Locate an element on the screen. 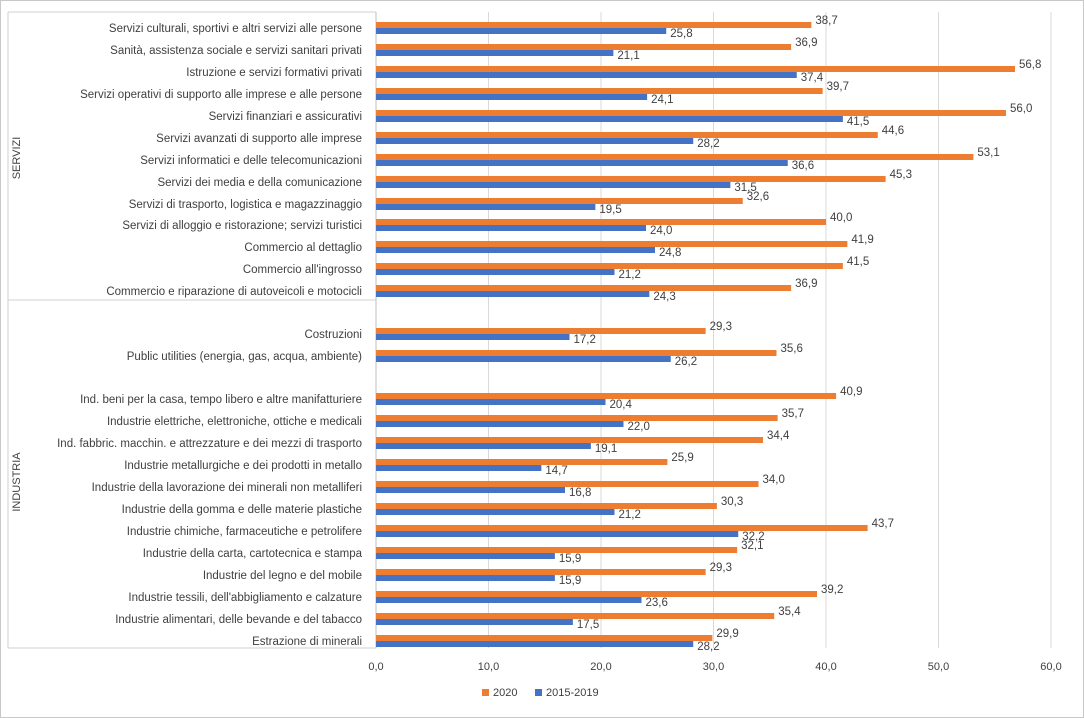 This screenshot has width=1084, height=718. data-label-2015-2019: 24,3 is located at coordinates (664, 297).